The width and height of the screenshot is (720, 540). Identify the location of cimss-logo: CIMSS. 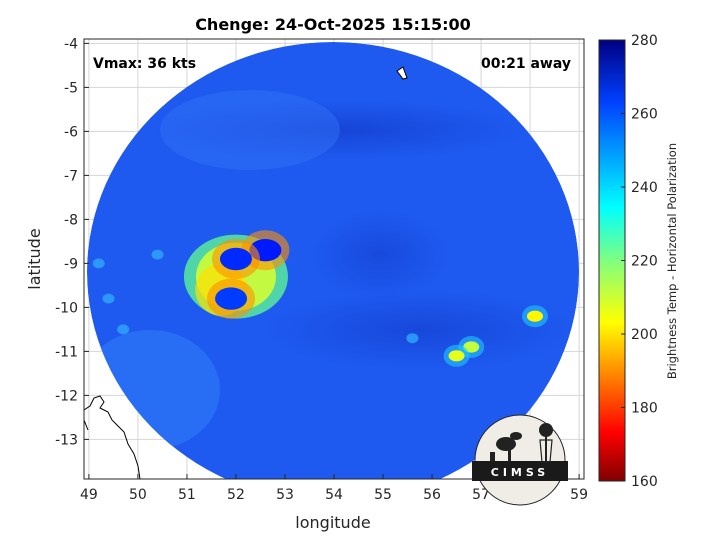
(520, 460).